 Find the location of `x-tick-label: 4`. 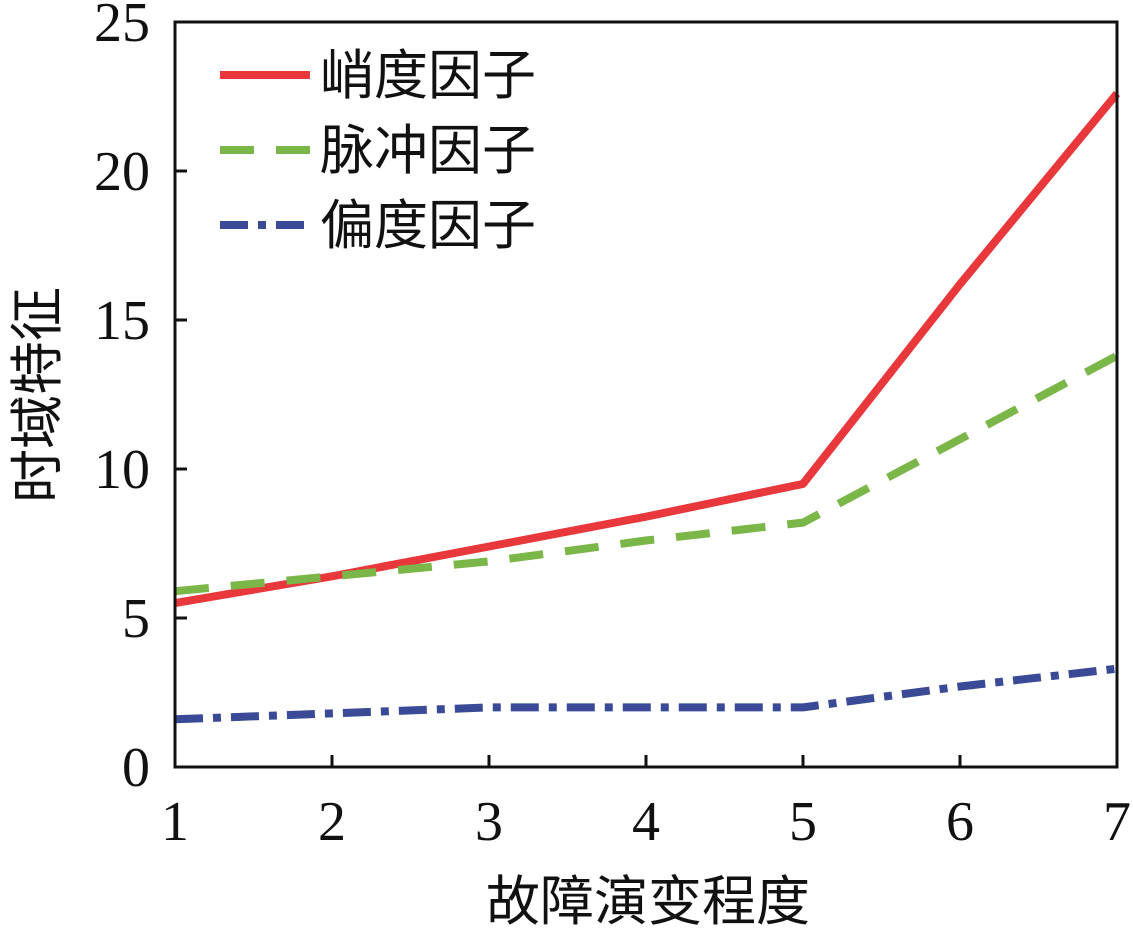

x-tick-label: 4 is located at coordinates (646, 822).